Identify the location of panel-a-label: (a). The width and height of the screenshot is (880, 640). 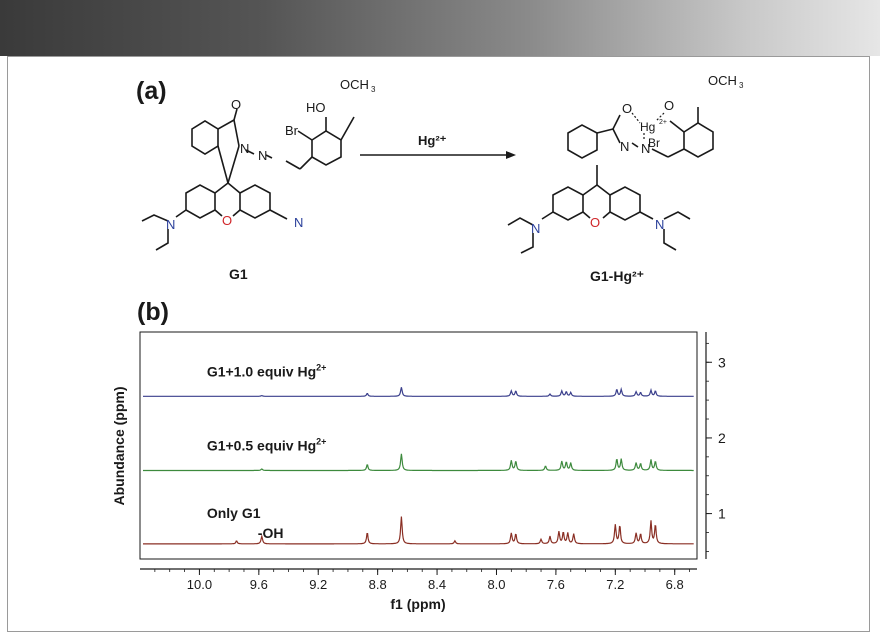
(151, 91).